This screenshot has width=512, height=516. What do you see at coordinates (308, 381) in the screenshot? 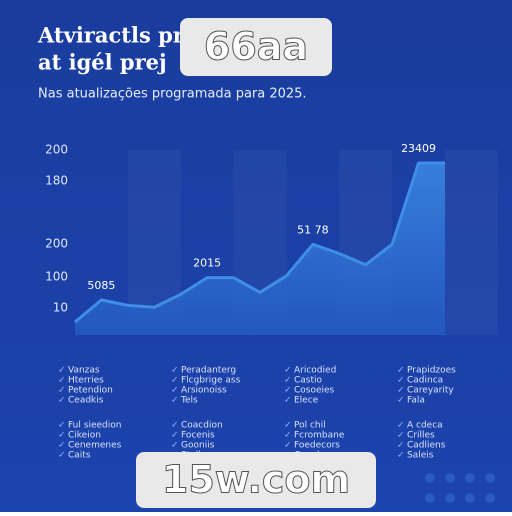
I see `legend-text: Castio` at bounding box center [308, 381].